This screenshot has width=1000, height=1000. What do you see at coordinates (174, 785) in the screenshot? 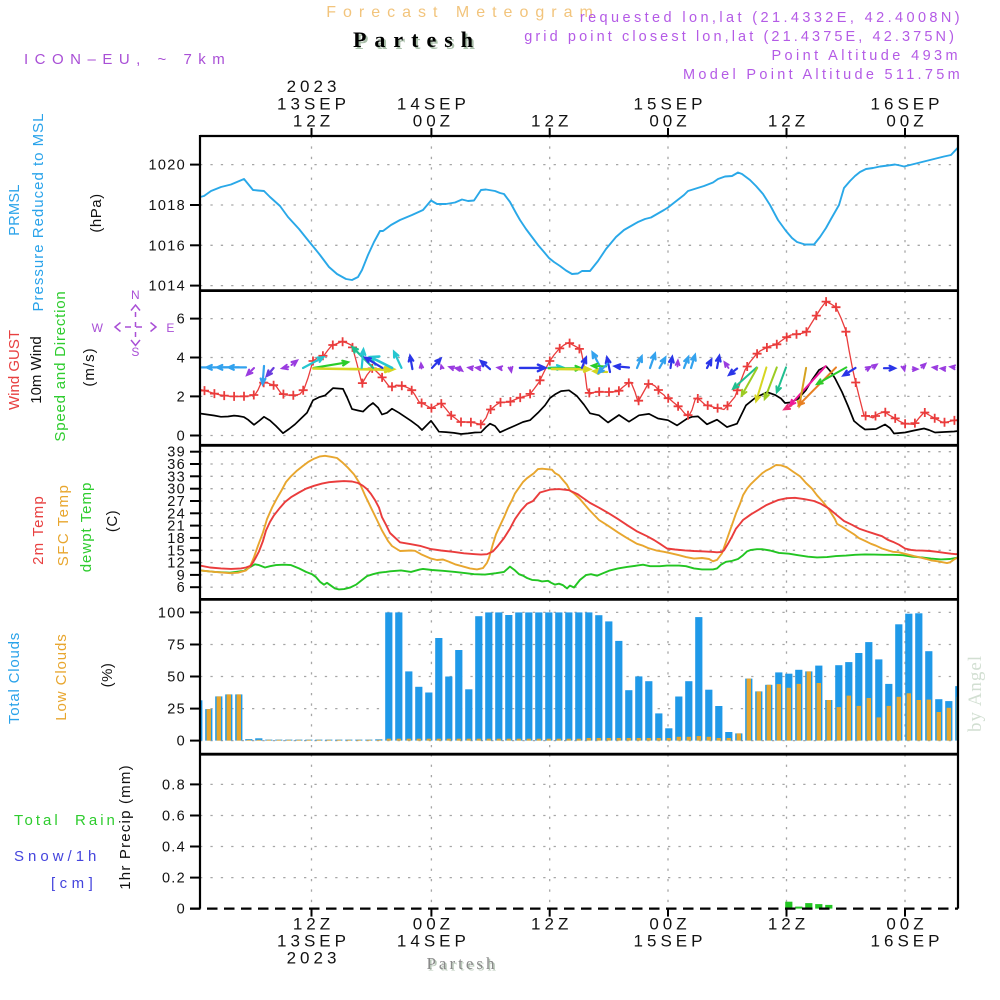
I see `svg-text: 0.8` at bounding box center [174, 785].